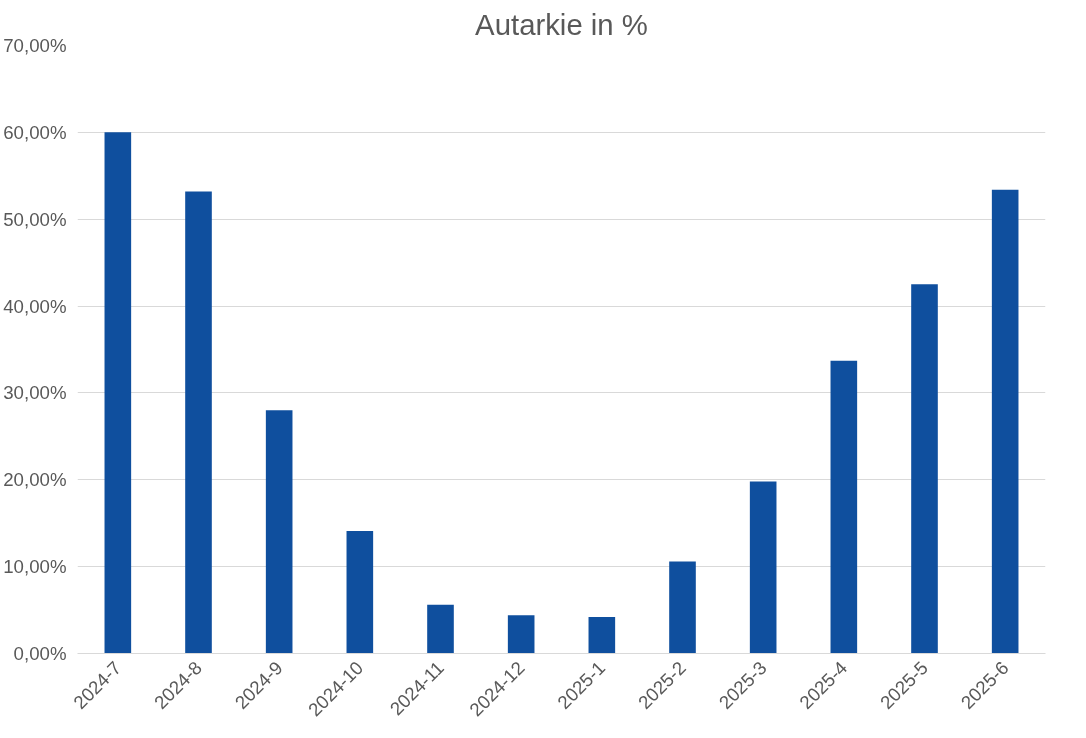 The height and width of the screenshot is (738, 1086). Describe the element at coordinates (35, 567) in the screenshot. I see `y-tick-label: 10,00%` at that location.